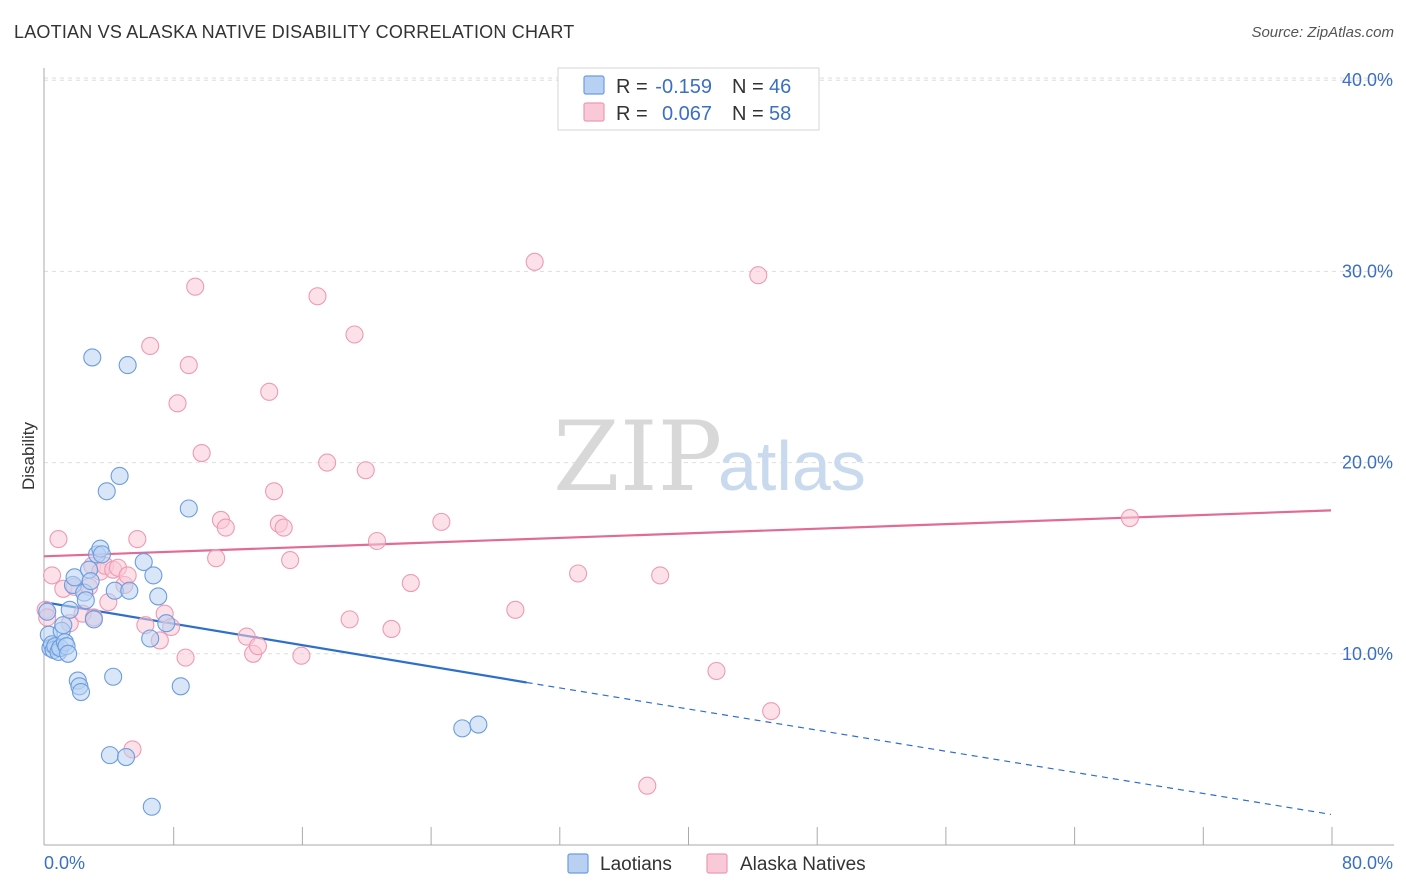 Image resolution: width=1406 pixels, height=892 pixels. What do you see at coordinates (1367, 654) in the screenshot?
I see `y-tick-label: 10.0%` at bounding box center [1367, 654].